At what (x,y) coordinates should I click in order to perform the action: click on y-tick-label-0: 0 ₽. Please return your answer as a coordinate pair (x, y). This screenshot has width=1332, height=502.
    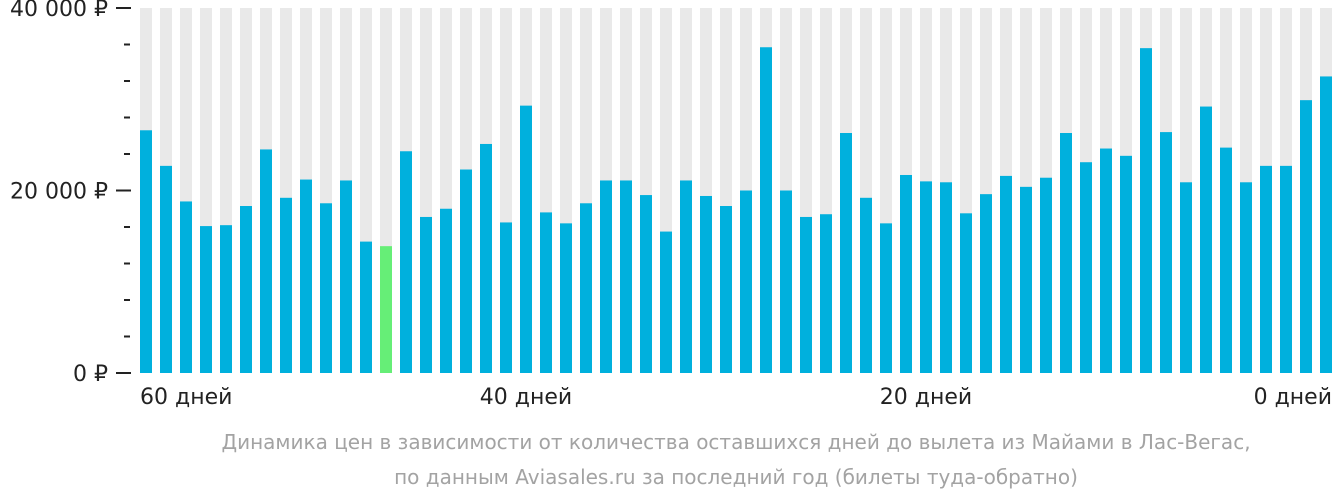
    Looking at the image, I should click on (90, 374).